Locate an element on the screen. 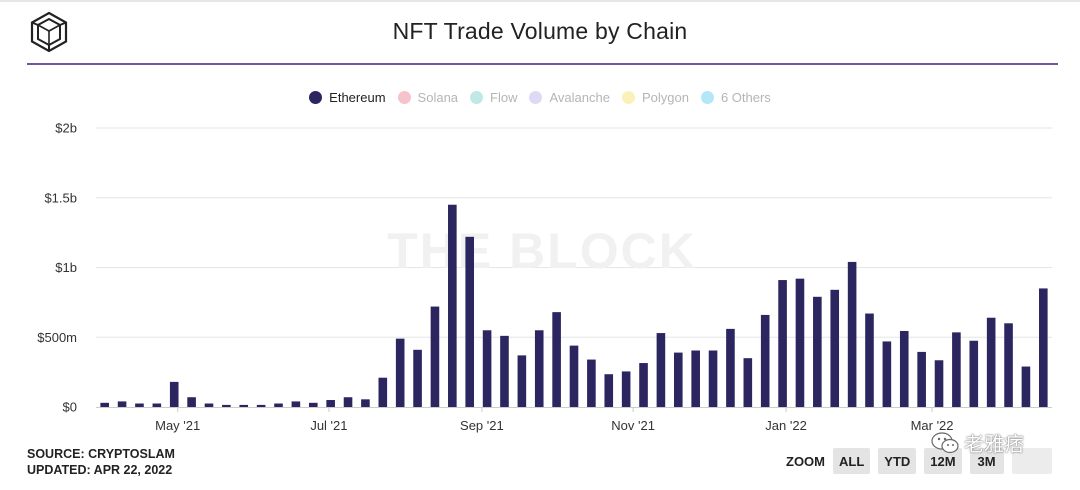 This screenshot has height=490, width=1080. zoom-ytd-button: YTD is located at coordinates (897, 461).